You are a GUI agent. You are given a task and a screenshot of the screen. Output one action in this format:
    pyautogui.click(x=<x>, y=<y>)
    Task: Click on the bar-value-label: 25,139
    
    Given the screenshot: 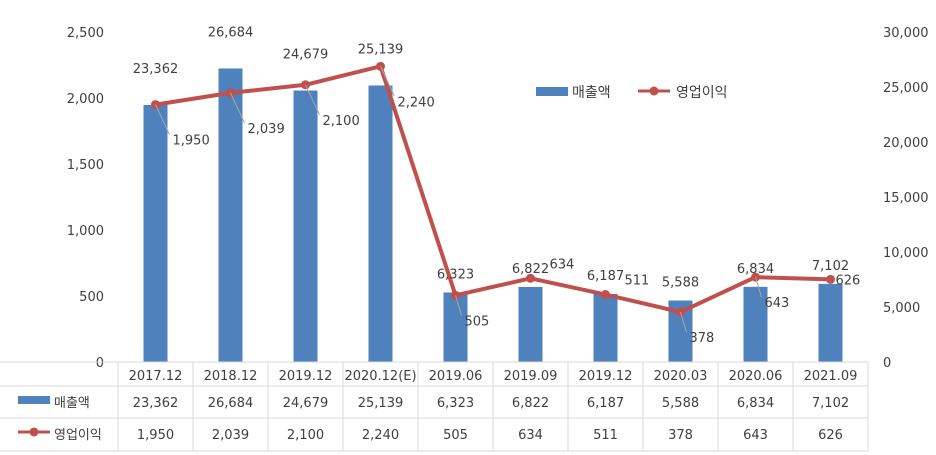 What is the action you would take?
    pyautogui.click(x=381, y=49)
    